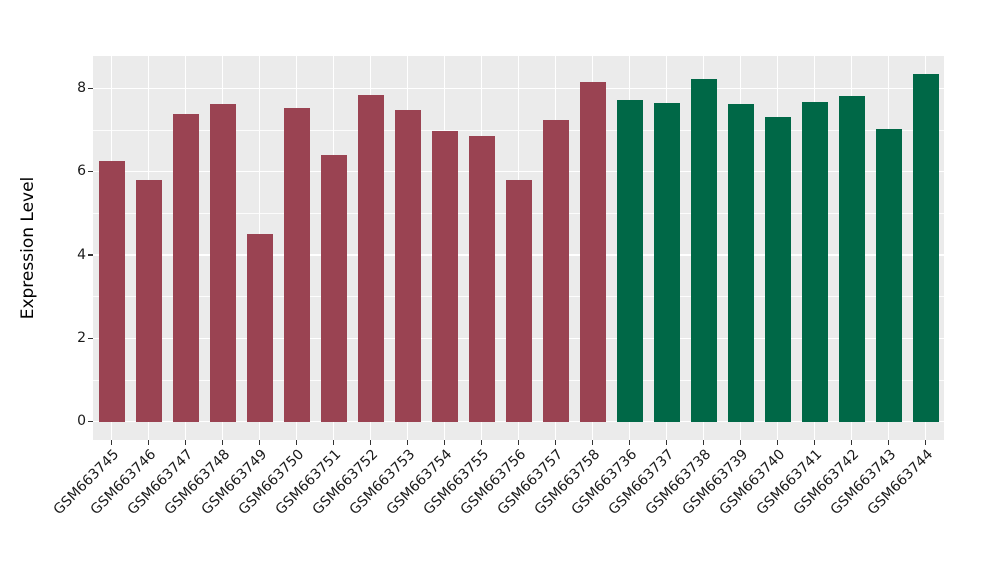 Image resolution: width=1000 pixels, height=580 pixels. Describe the element at coordinates (407, 266) in the screenshot. I see `bar-GSM663753` at that location.